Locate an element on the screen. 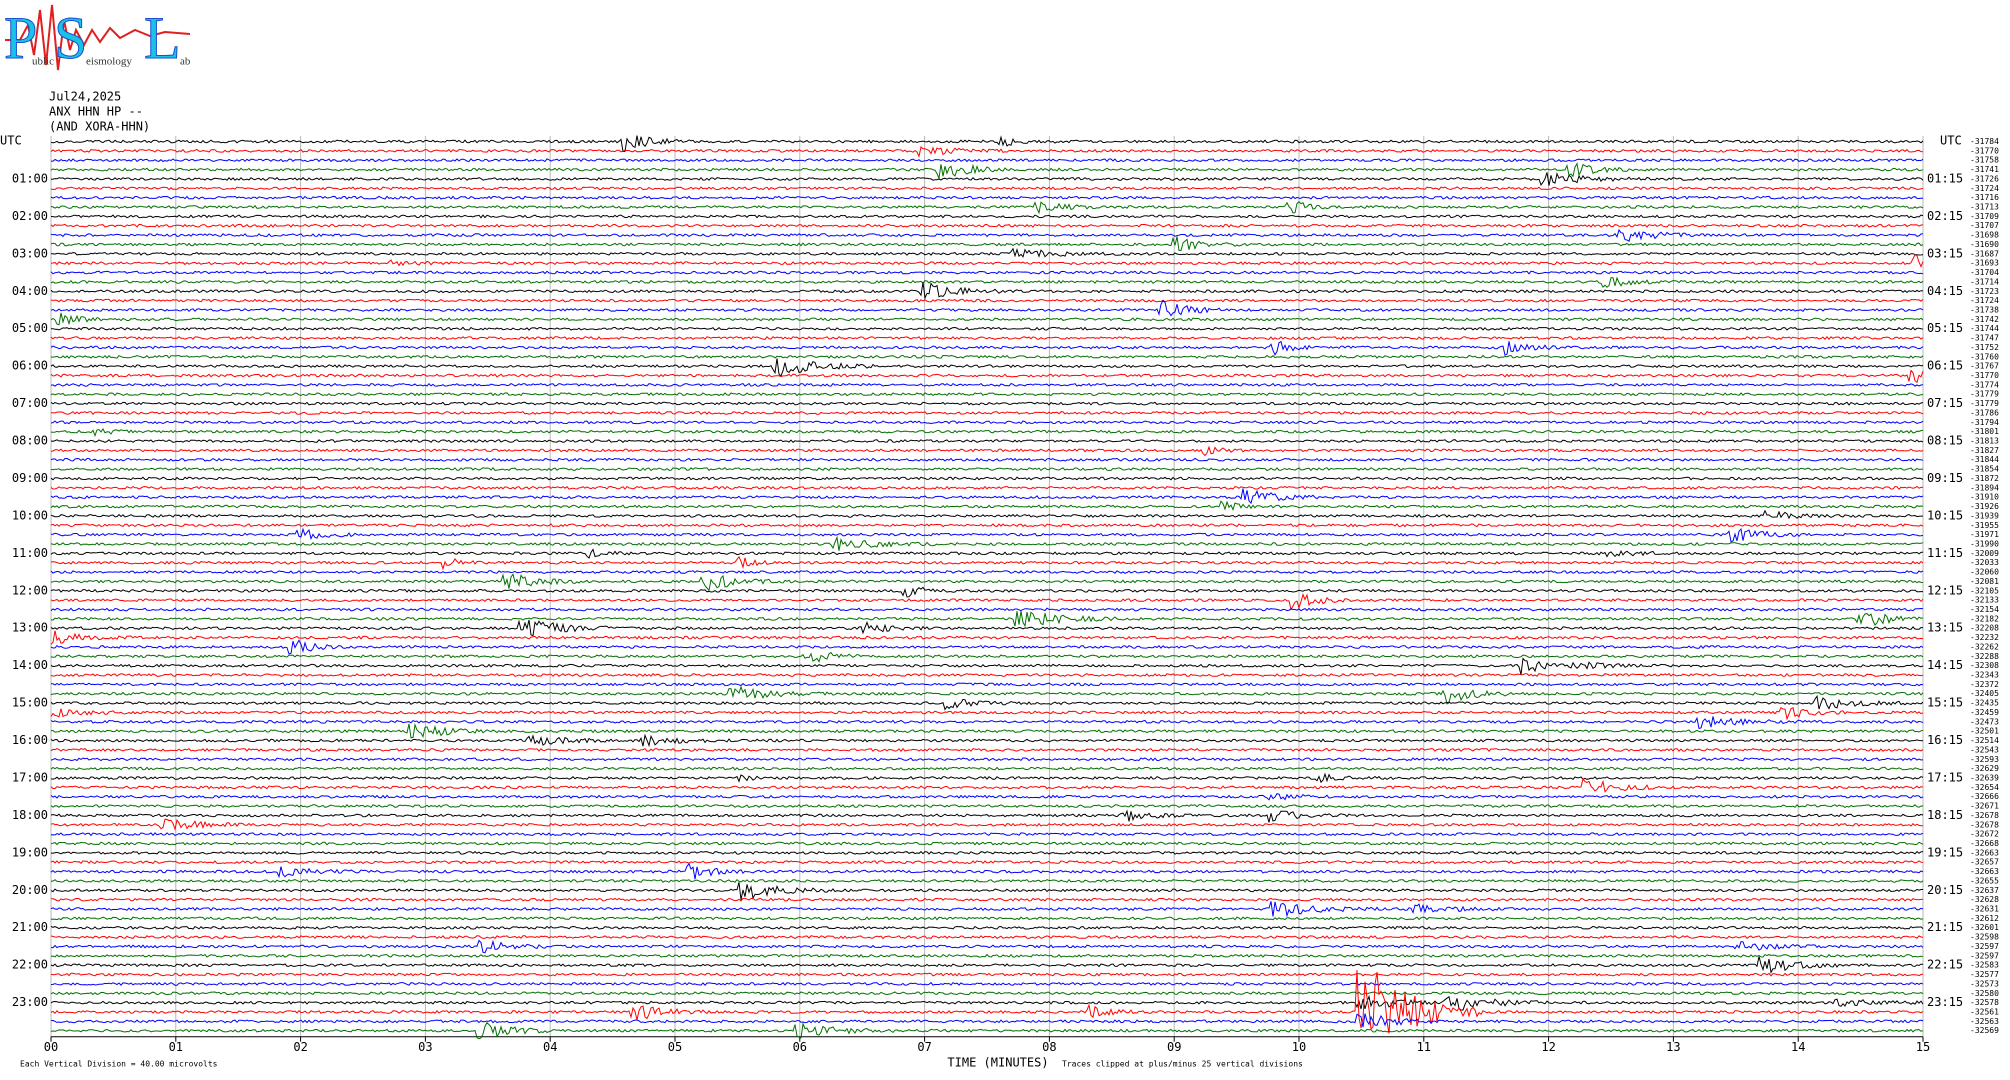  logo-word: ublic is located at coordinates (43, 62).